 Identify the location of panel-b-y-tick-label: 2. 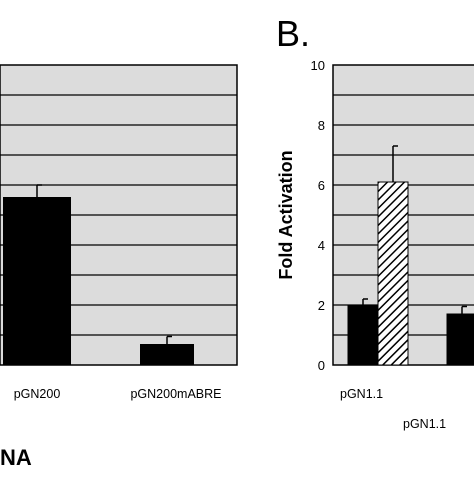
(321, 305).